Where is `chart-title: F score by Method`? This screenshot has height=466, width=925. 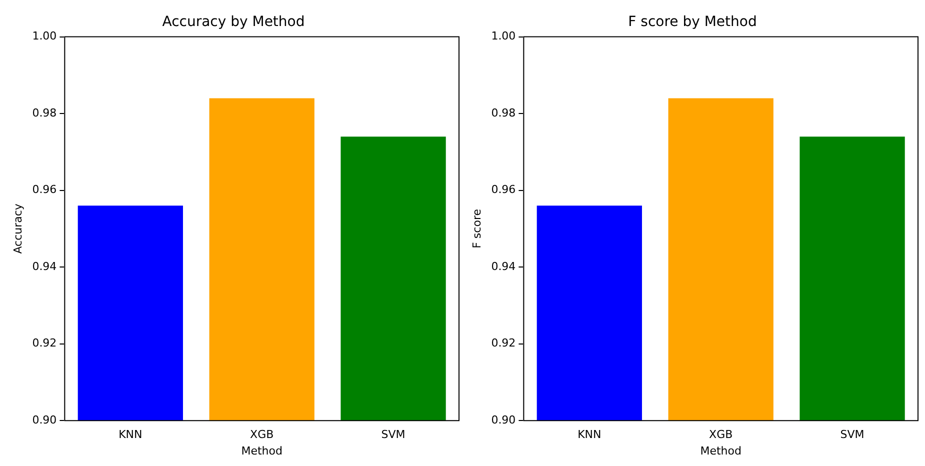 chart-title: F score by Method is located at coordinates (692, 22).